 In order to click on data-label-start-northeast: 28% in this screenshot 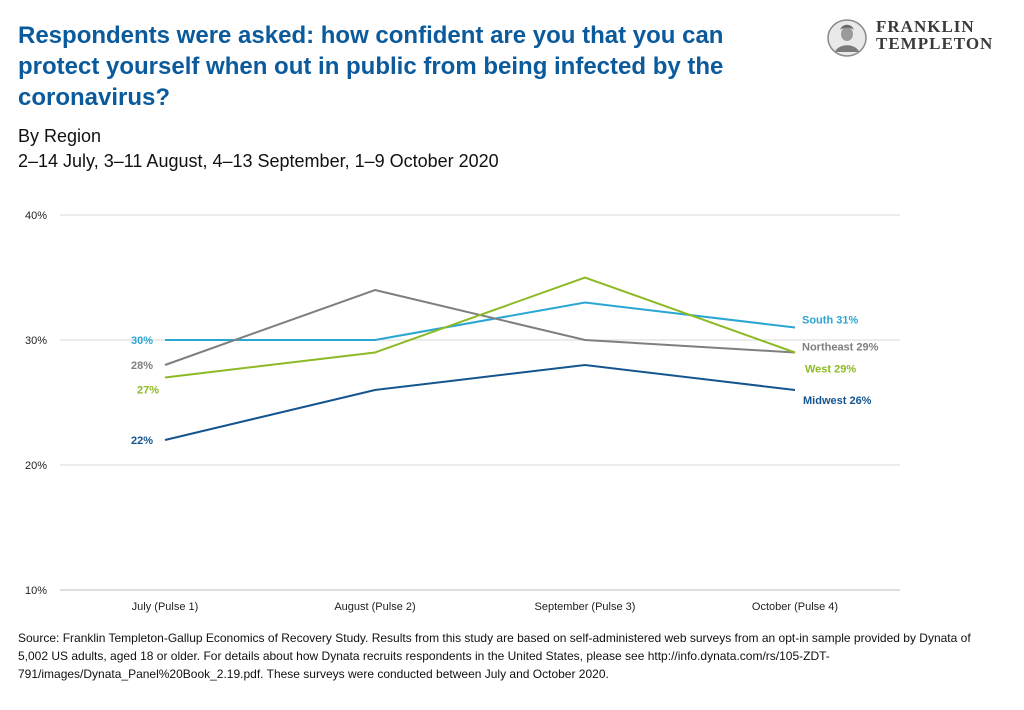, I will do `click(142, 366)`.